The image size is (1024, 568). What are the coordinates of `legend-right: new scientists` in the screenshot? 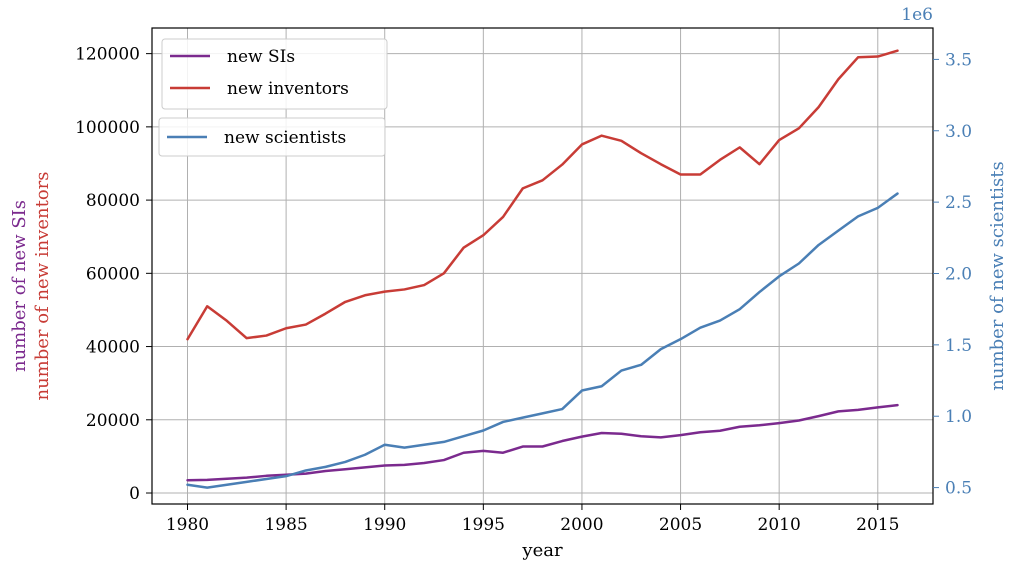 It's located at (272, 137).